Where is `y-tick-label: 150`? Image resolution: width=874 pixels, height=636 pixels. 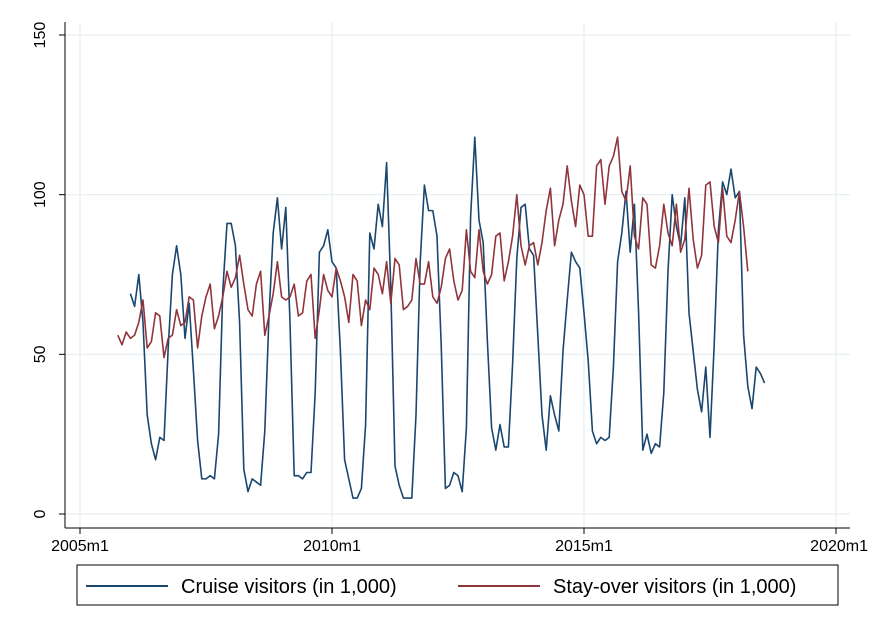
y-tick-label: 150 is located at coordinates (40, 35).